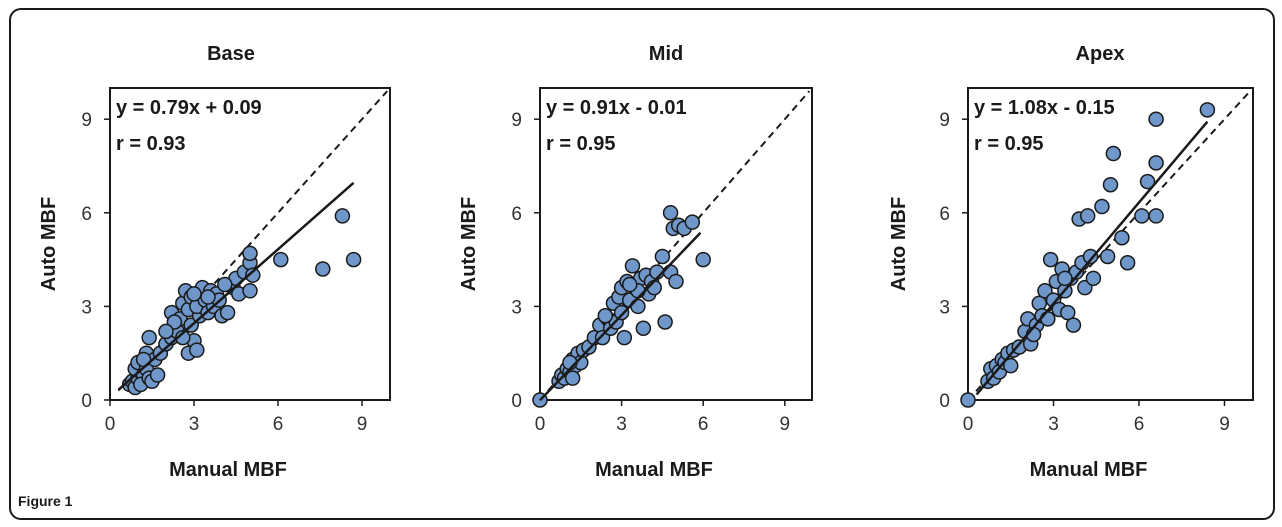  I want to click on regression-equation: y = 0.79x + 0.09, so click(189, 108).